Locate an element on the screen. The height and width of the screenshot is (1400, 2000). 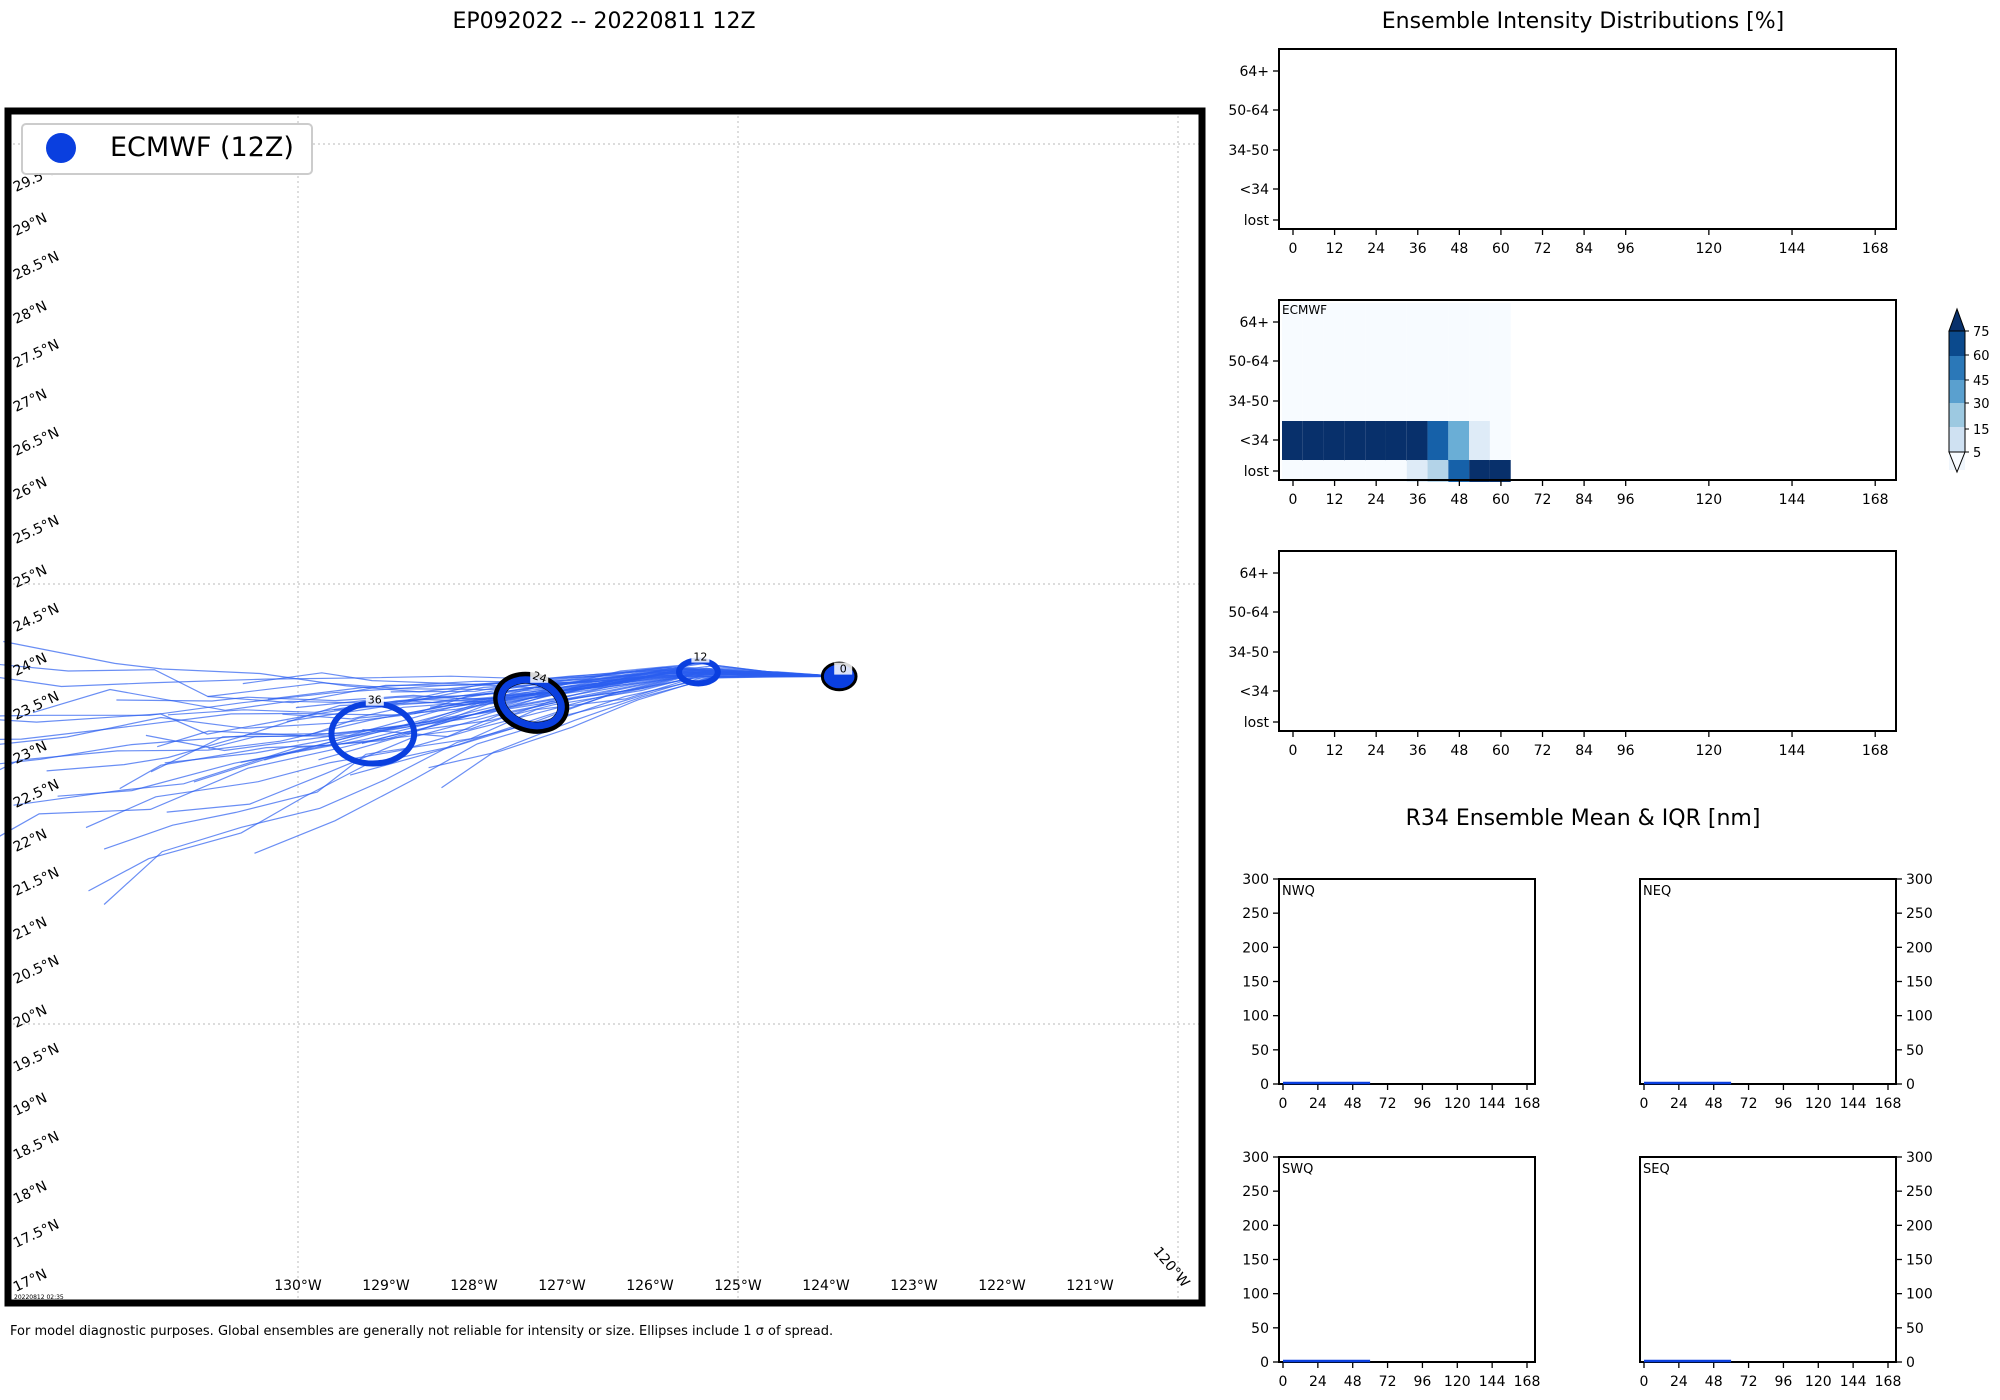
r34-y-tick-label: 300 is located at coordinates (1919, 1158).